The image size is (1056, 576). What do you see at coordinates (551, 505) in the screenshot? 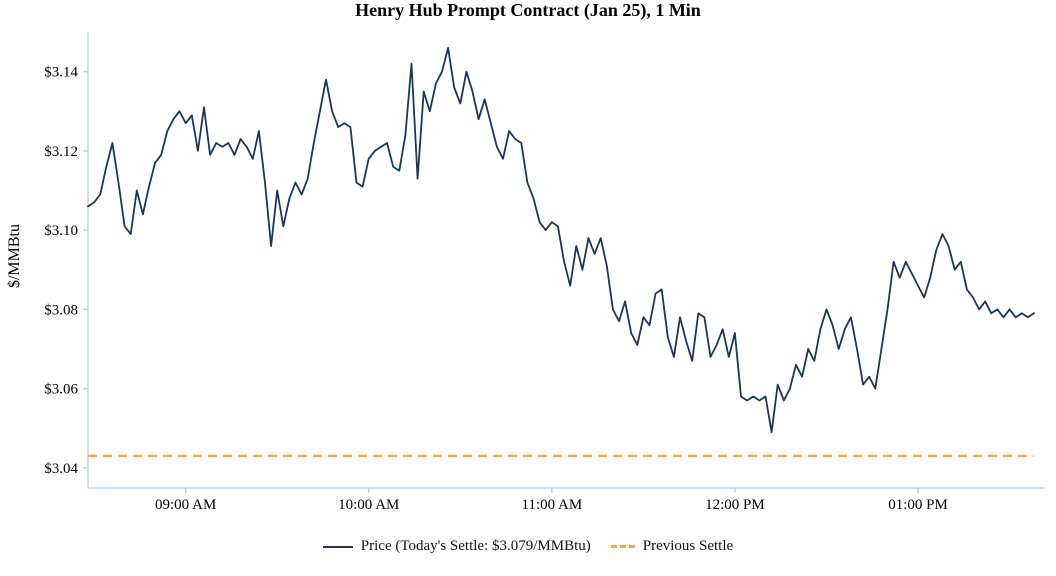
I see `x-tick-label: 11:00 AM` at bounding box center [551, 505].